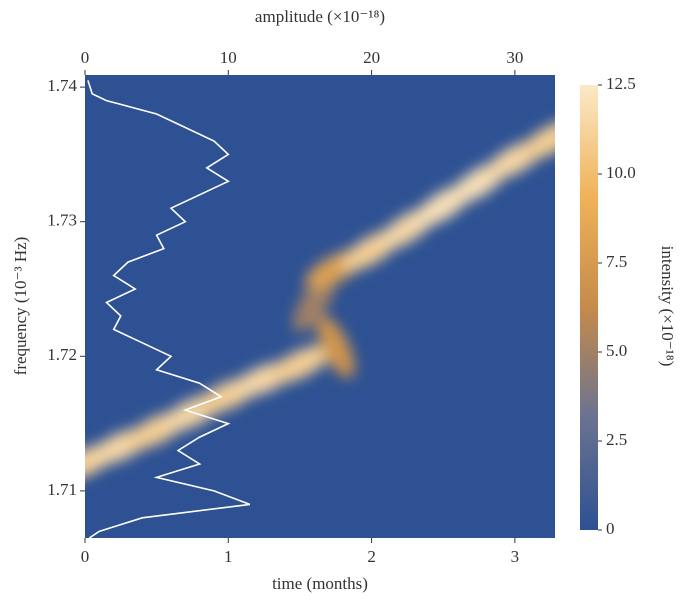  Describe the element at coordinates (85, 556) in the screenshot. I see `x-tick-label: 0` at that location.